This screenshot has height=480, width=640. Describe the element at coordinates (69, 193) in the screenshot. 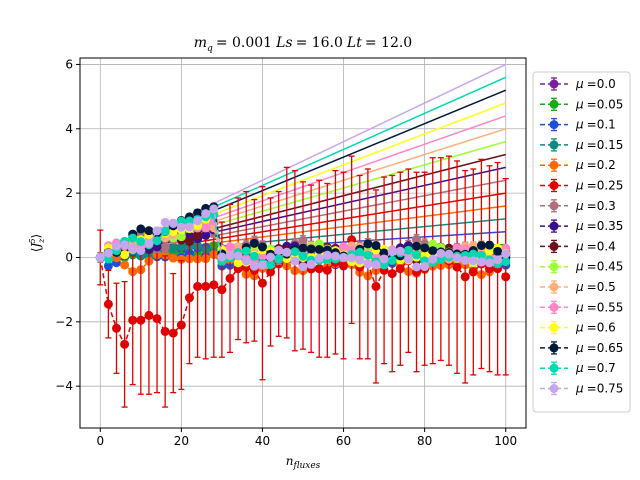

I see `y-tick-label: 2` at that location.